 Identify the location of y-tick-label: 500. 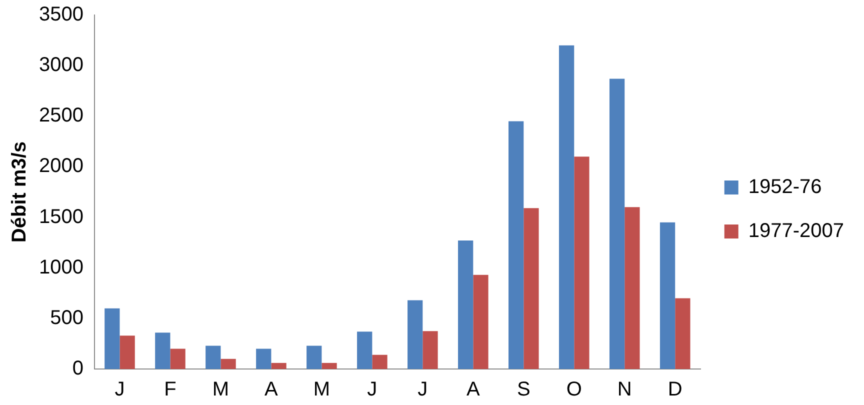
(67, 317).